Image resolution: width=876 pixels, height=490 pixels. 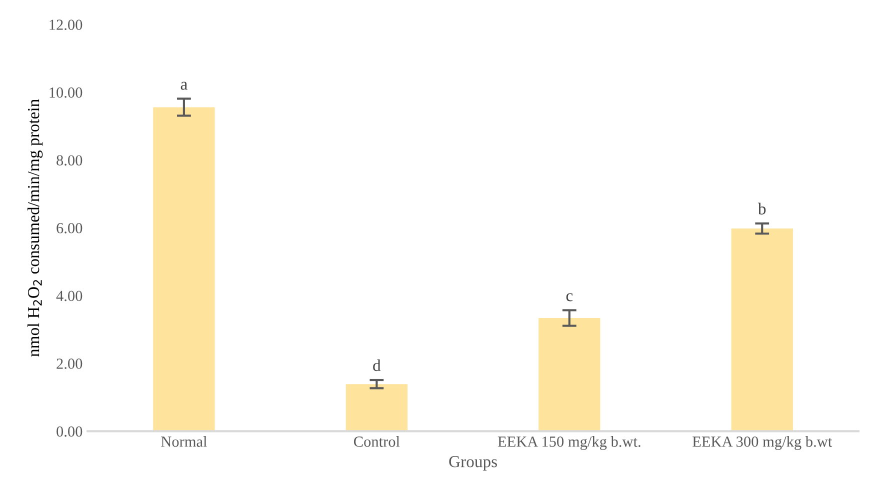 I want to click on annotation: b, so click(x=762, y=208).